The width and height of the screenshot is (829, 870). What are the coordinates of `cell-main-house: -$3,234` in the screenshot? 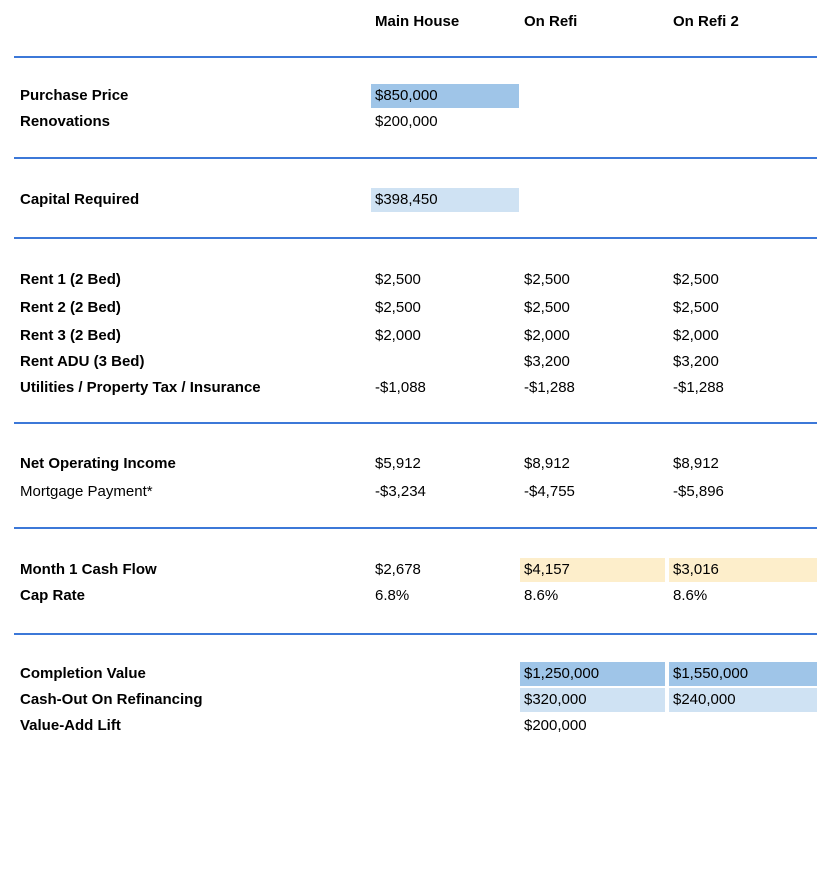 It's located at (400, 491).